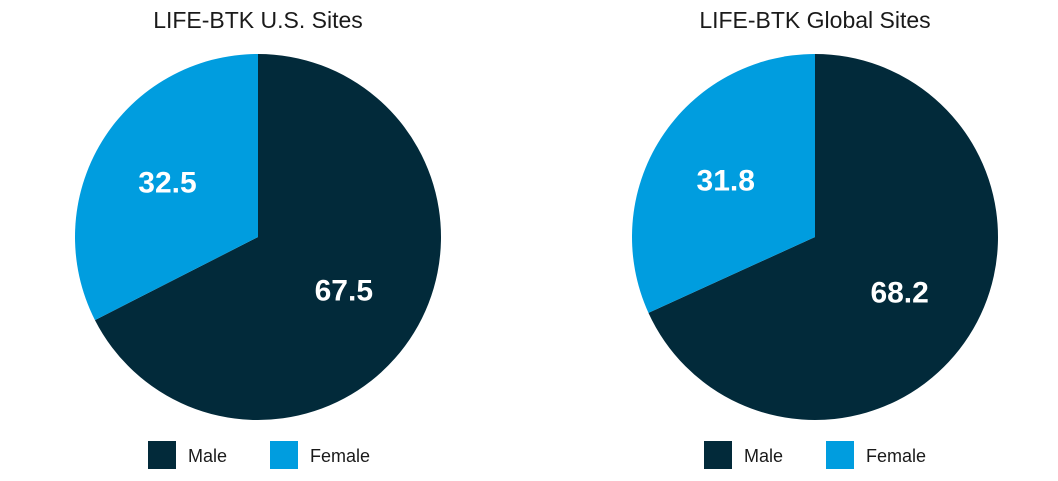  I want to click on data-label: 31.8, so click(726, 181).